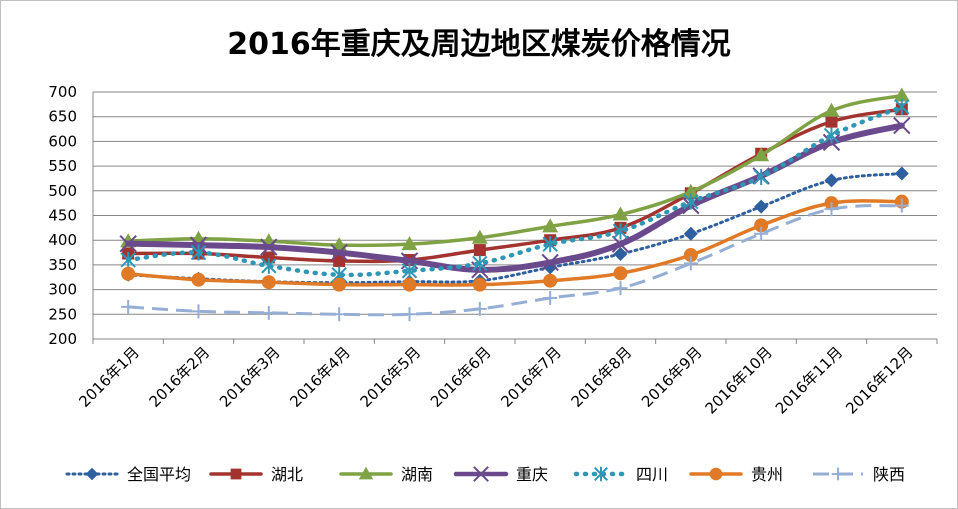 Image resolution: width=958 pixels, height=509 pixels. Describe the element at coordinates (879, 380) in the screenshot. I see `x-tick-label: 2016年12月` at that location.